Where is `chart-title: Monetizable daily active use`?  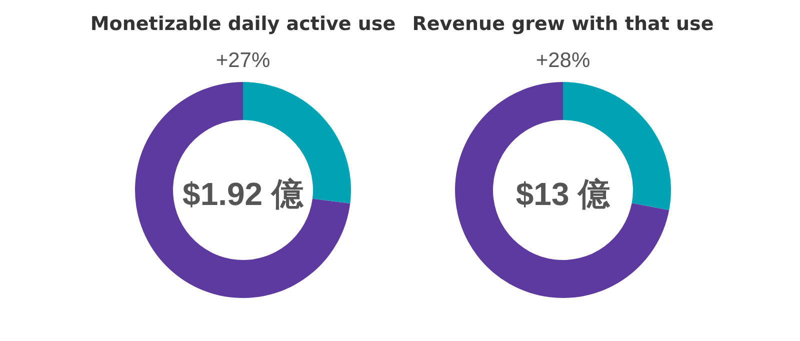 chart-title: Monetizable daily active use is located at coordinates (243, 24).